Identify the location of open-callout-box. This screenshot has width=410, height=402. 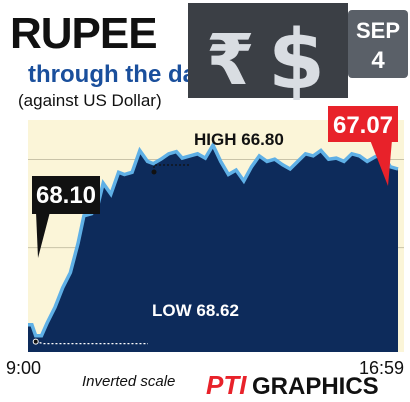
(66, 195).